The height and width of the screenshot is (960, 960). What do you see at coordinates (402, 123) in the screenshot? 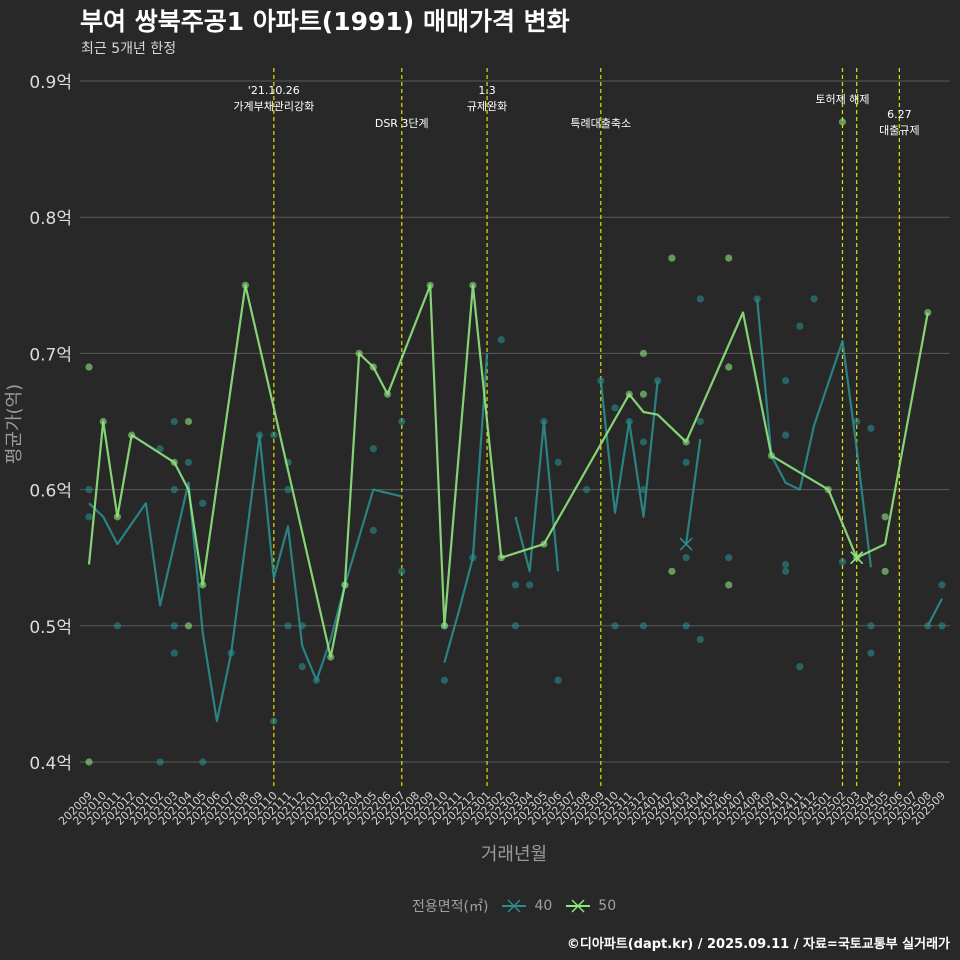
I see `event-label: DSR 3단계` at bounding box center [402, 123].